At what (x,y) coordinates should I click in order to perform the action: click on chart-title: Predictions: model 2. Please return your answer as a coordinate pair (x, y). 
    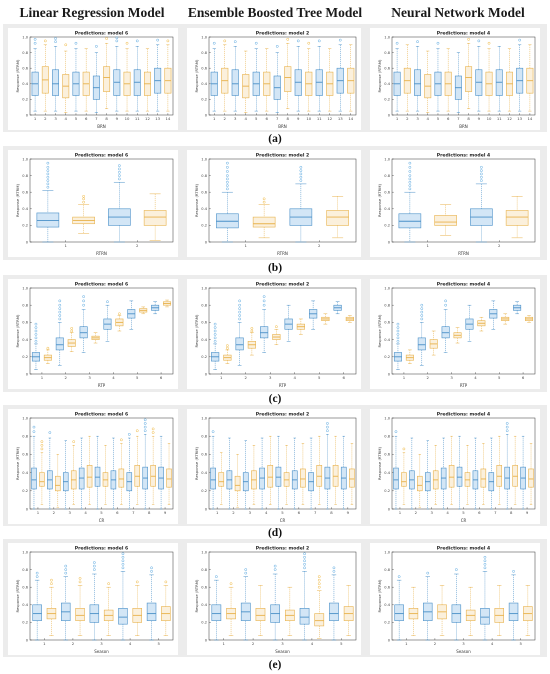
    Looking at the image, I should click on (282, 34).